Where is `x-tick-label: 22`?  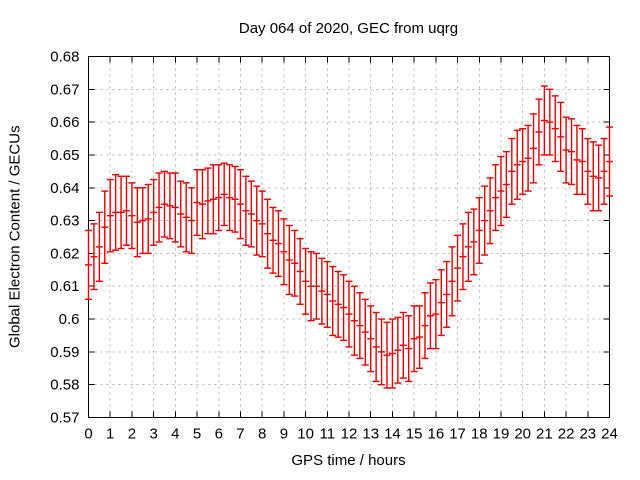
x-tick-label: 22 is located at coordinates (566, 434).